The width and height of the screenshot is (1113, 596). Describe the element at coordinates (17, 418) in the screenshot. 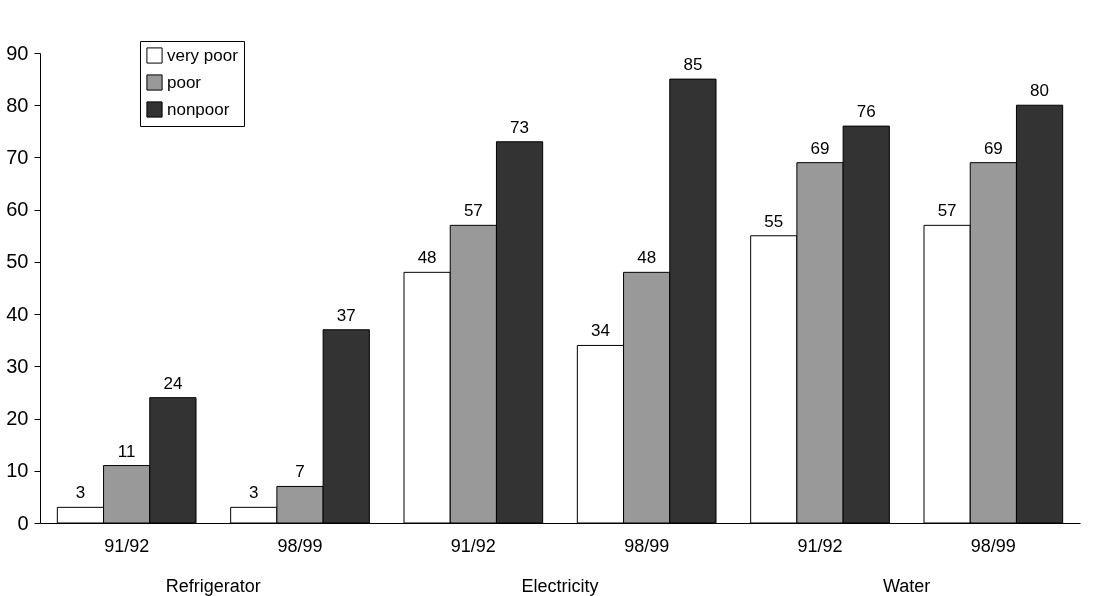

I see `y-tick-label: 20` at that location.